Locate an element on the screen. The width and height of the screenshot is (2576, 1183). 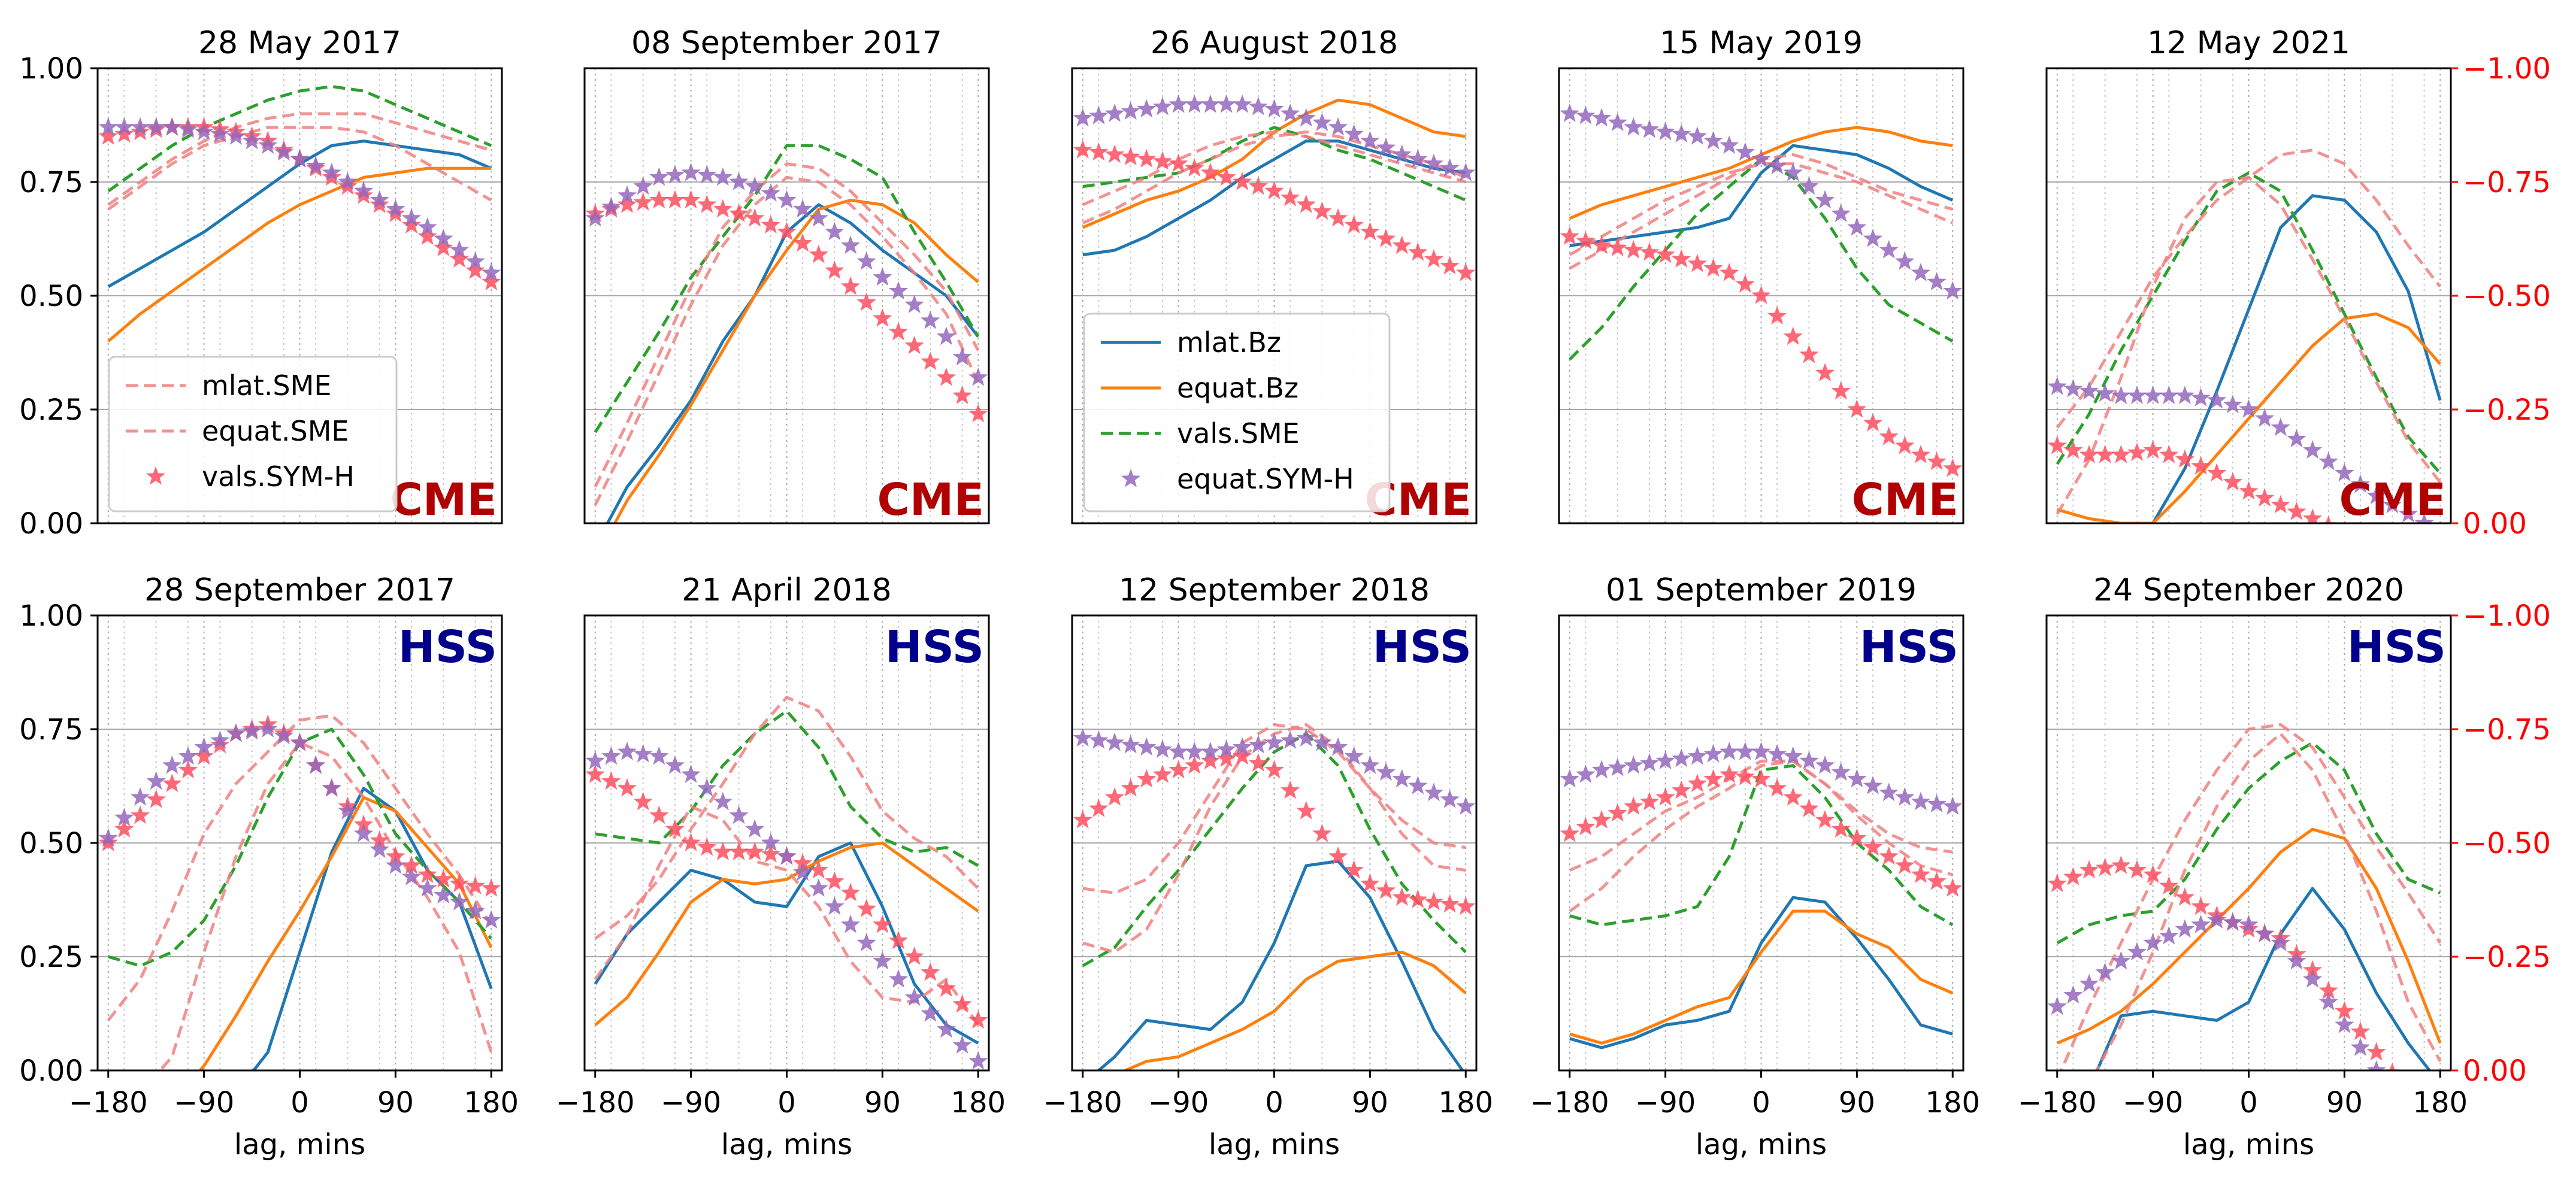
xtick-label: −90 is located at coordinates (204, 1103).